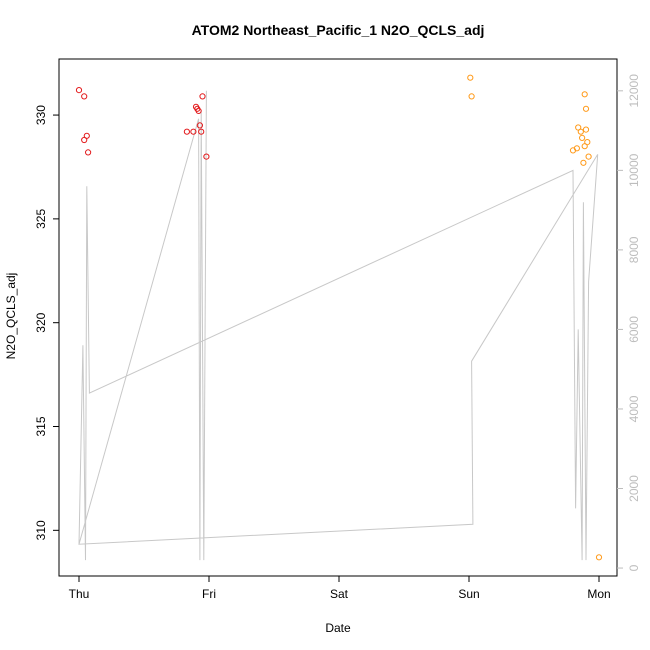 Image resolution: width=650 pixels, height=650 pixels. Describe the element at coordinates (338, 30) in the screenshot. I see `chart-title: ATOM2 Northeast_Pacific_1 N2O_QCLS_adj` at that location.